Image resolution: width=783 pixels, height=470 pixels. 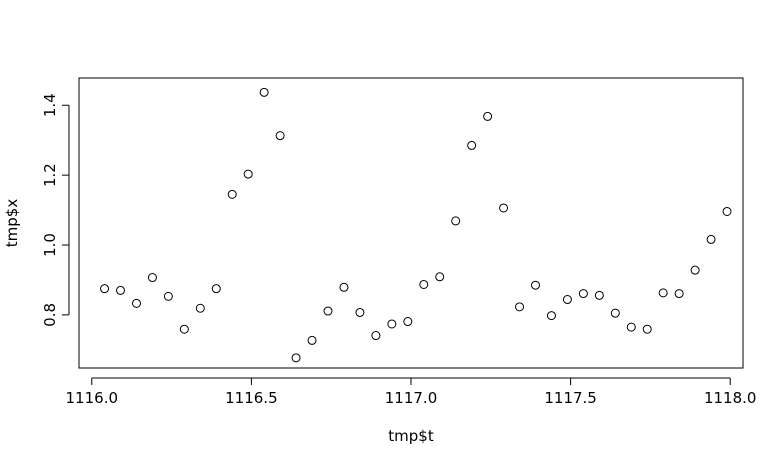 I want to click on x-tick-label: 1116.0, so click(x=92, y=398).